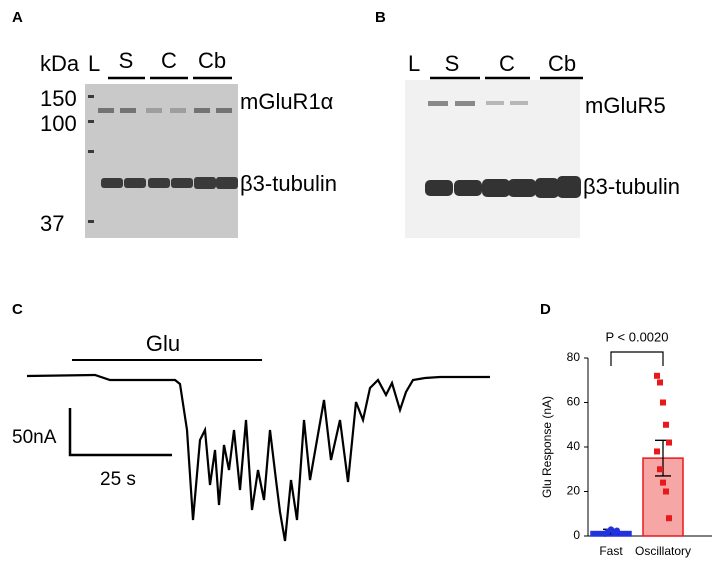 The image size is (721, 570). Describe the element at coordinates (118, 479) in the screenshot. I see `scale-x-label: 25 s` at that location.